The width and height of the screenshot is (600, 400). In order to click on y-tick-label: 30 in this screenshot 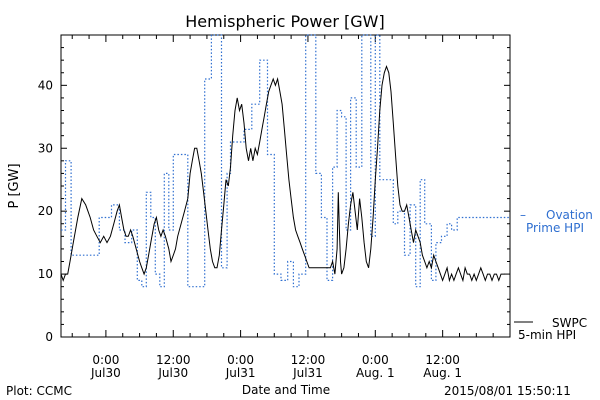, I will do `click(45, 148)`.